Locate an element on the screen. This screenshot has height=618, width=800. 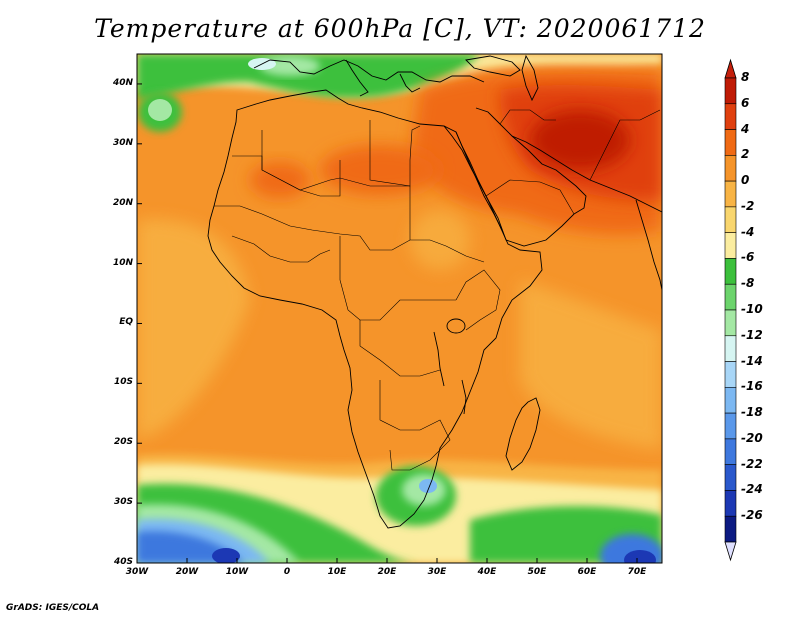
border-east is located at coordinates (478, 300).